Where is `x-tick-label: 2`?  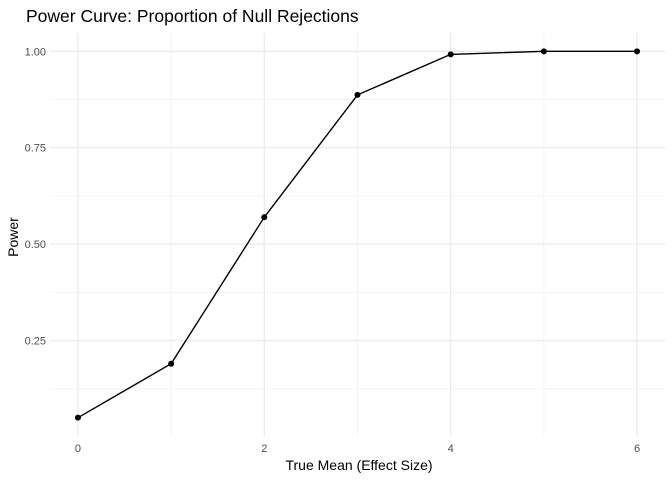
x-tick-label: 2 is located at coordinates (264, 449).